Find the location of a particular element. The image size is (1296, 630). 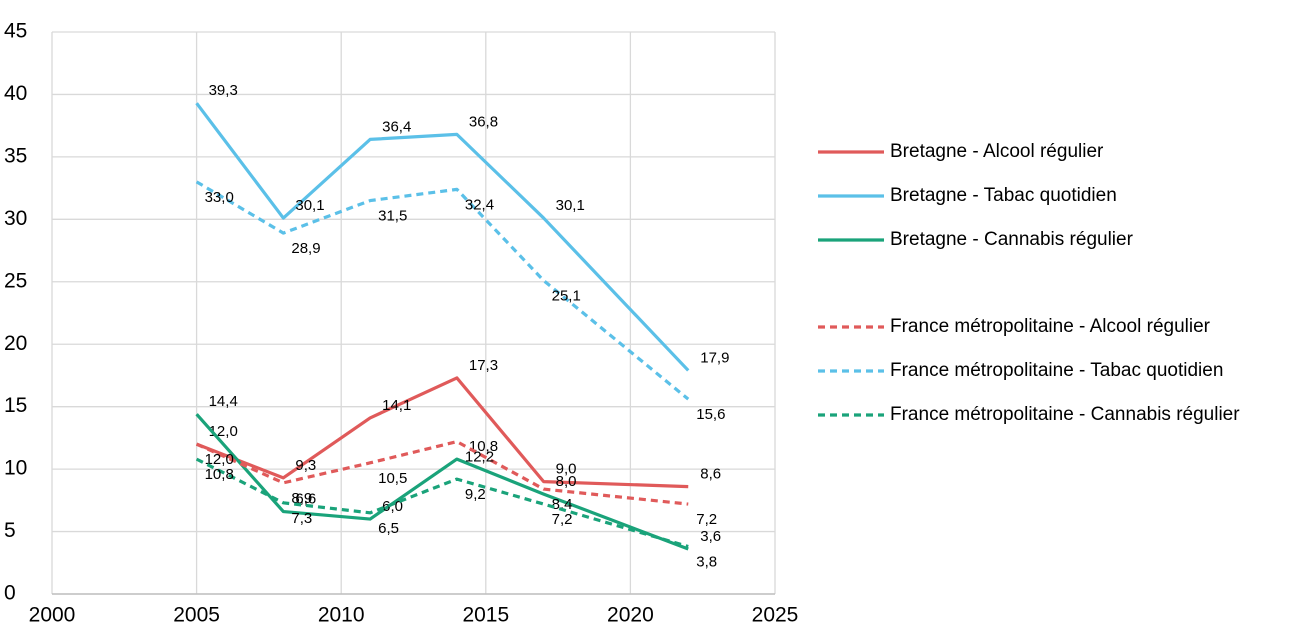

data-label: 33,0 is located at coordinates (219, 197).